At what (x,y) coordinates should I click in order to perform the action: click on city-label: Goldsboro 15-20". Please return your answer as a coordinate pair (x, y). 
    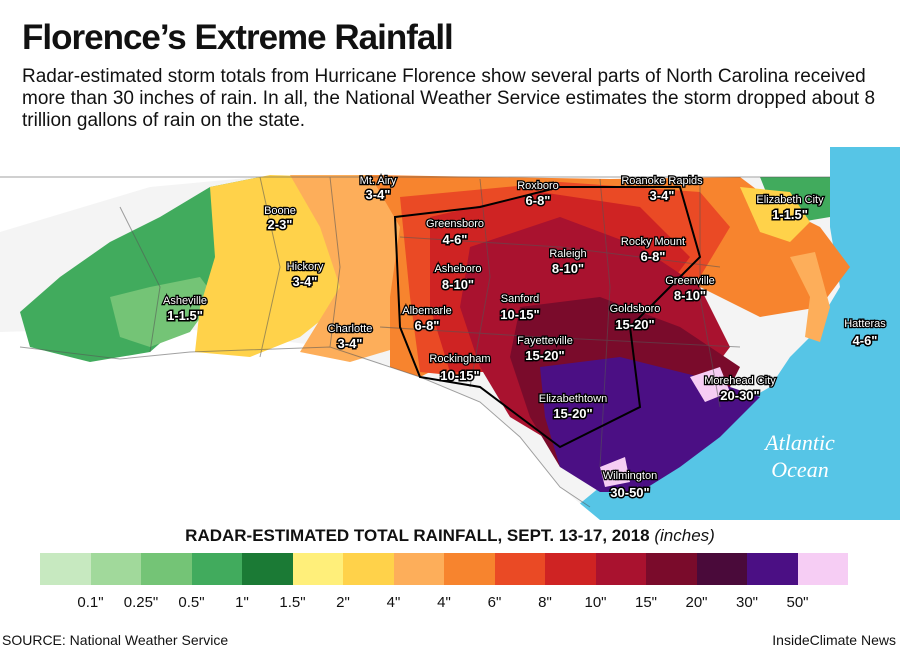
    Looking at the image, I should click on (634, 318).